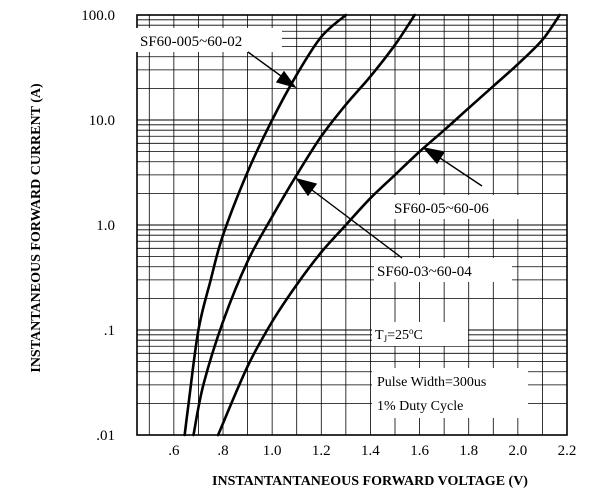 This screenshot has width=598, height=495. I want to click on x-tick-label: 1.6, so click(419, 451).